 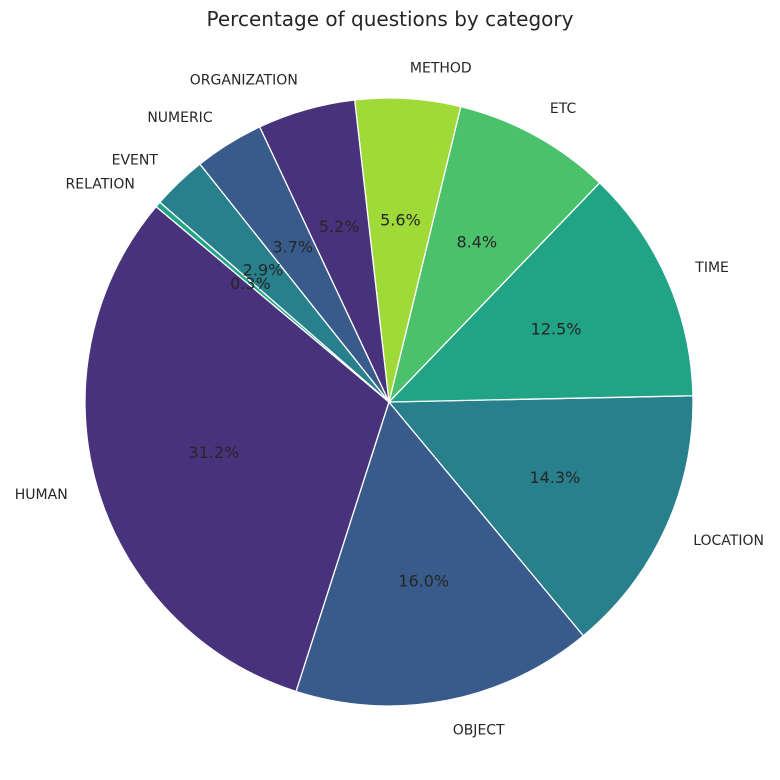 What do you see at coordinates (135, 160) in the screenshot?
I see `category-label-event: EVENT` at bounding box center [135, 160].